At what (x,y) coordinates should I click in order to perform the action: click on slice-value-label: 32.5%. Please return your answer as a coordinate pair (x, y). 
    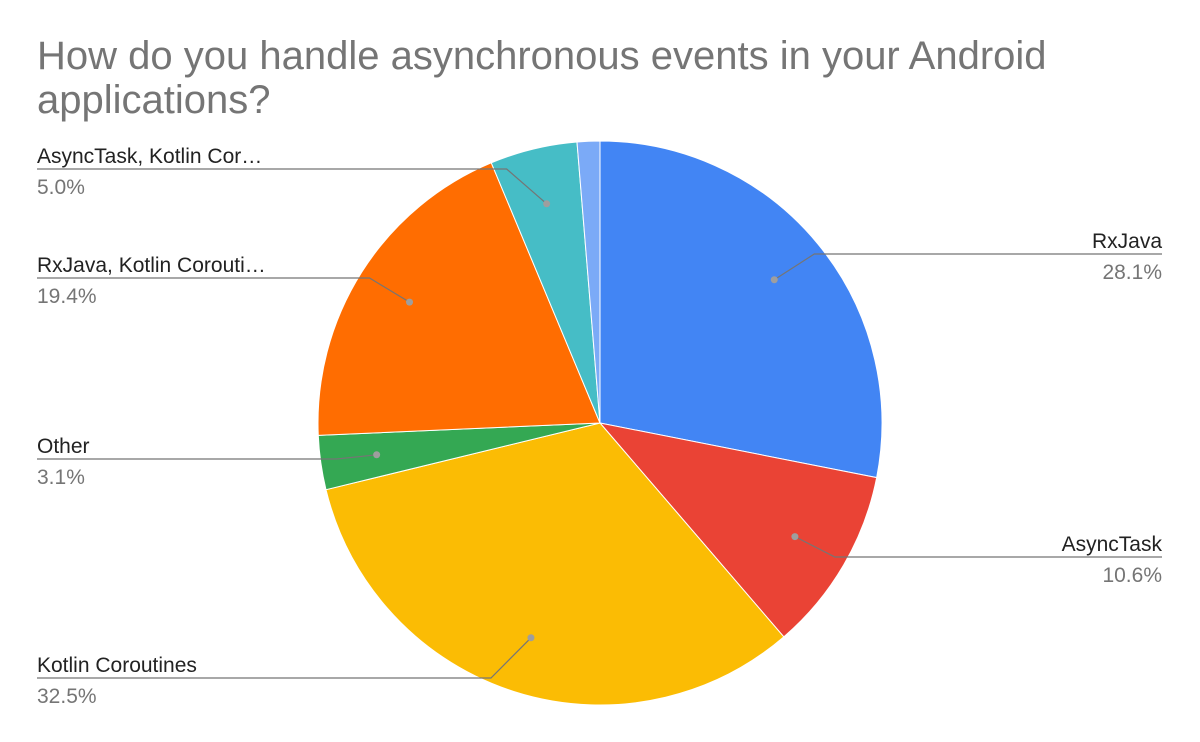
    Looking at the image, I should click on (67, 696).